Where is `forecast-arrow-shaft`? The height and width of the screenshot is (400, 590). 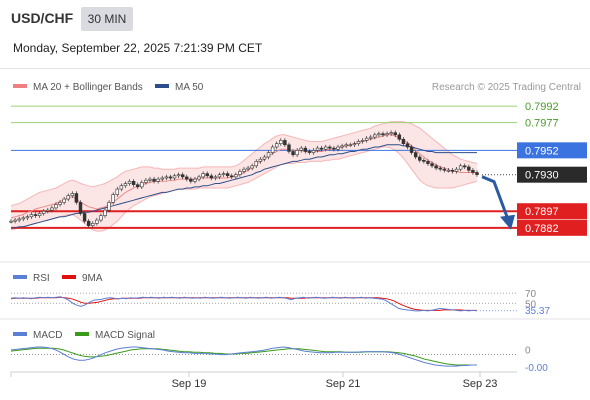
forecast-arrow-shaft is located at coordinates (495, 196).